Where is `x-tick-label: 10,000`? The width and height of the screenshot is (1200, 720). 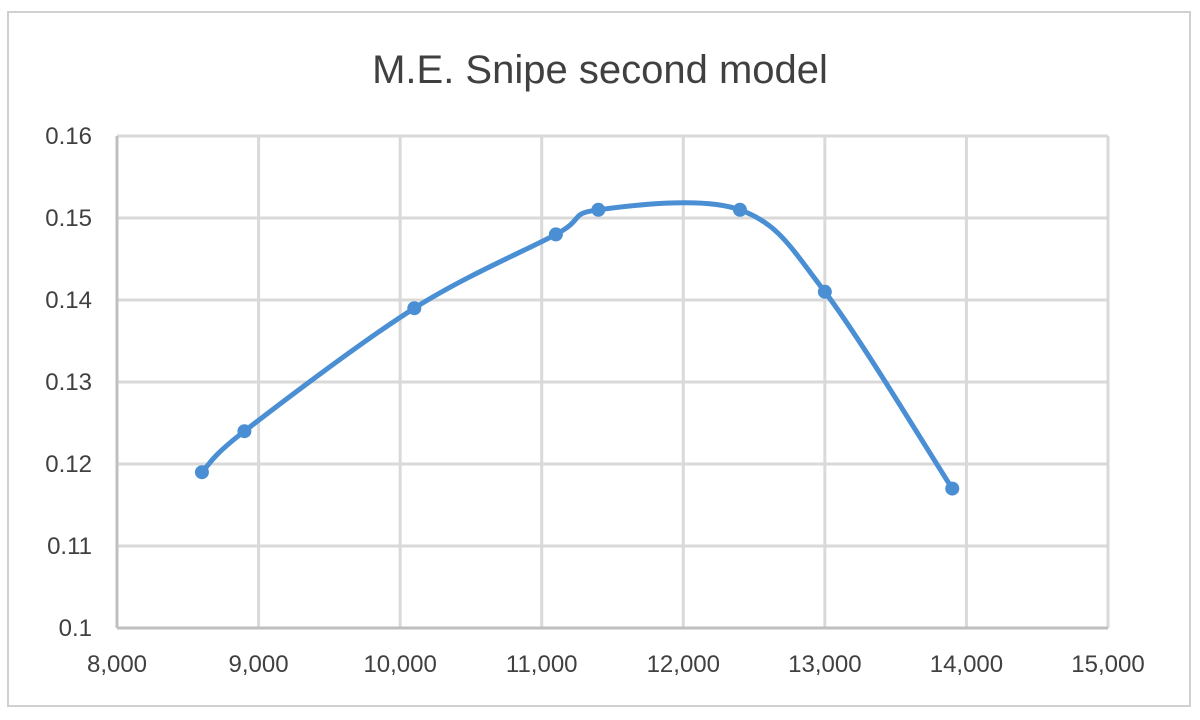
x-tick-label: 10,000 is located at coordinates (399, 664).